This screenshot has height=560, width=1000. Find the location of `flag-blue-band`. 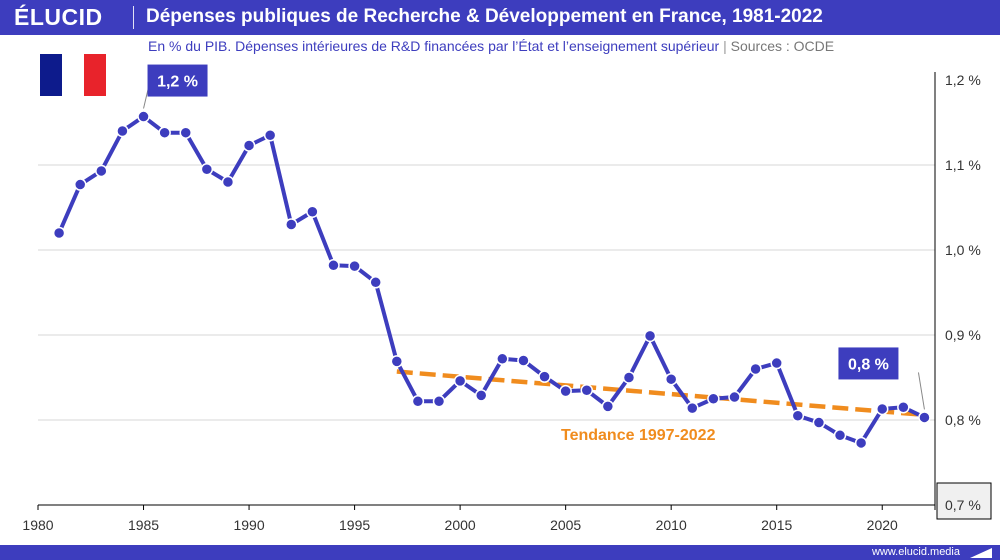

flag-blue-band is located at coordinates (51, 75).